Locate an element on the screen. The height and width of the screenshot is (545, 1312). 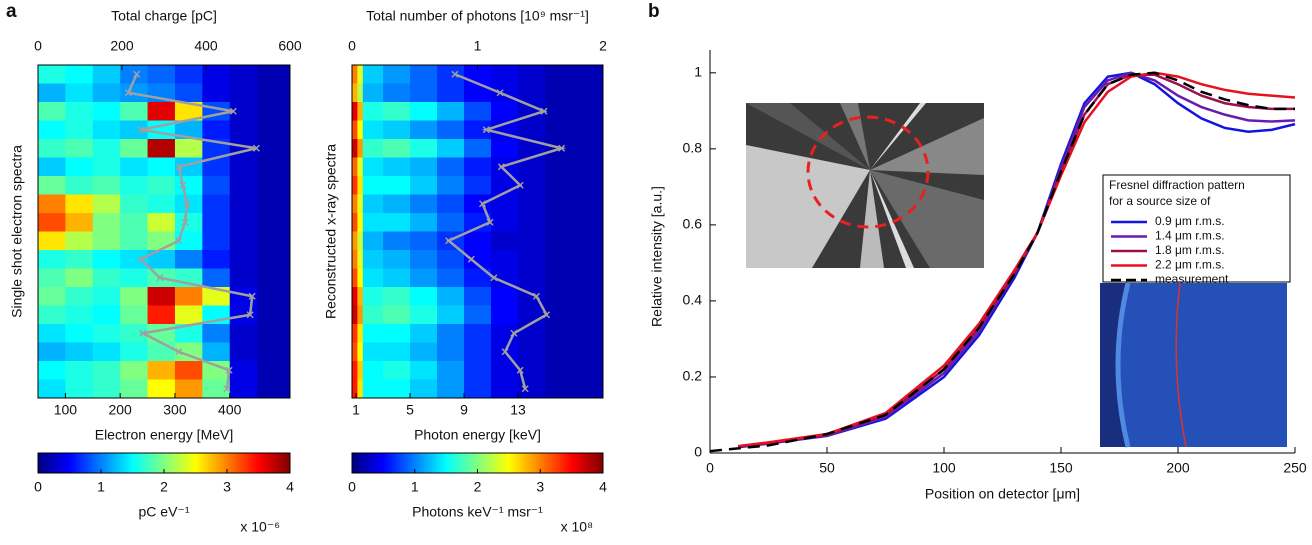
x2-axis-label: Total number of photons [10⁹ msr⁻¹] is located at coordinates (477, 16).